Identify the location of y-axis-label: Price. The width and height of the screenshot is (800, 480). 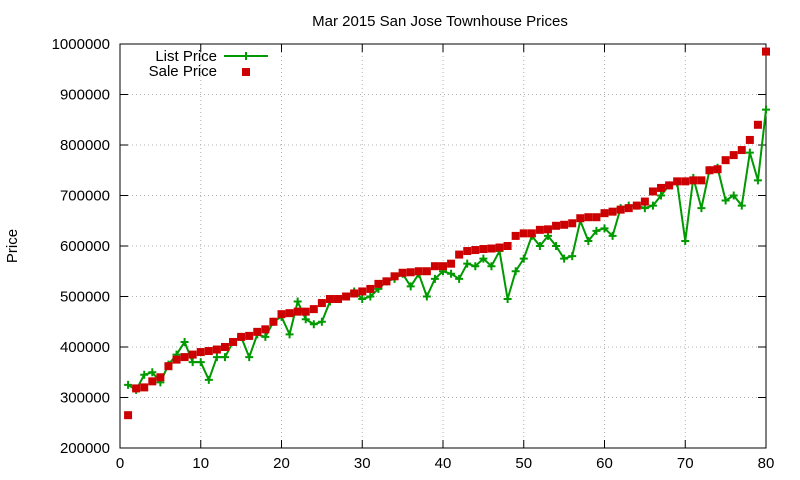
(12, 246).